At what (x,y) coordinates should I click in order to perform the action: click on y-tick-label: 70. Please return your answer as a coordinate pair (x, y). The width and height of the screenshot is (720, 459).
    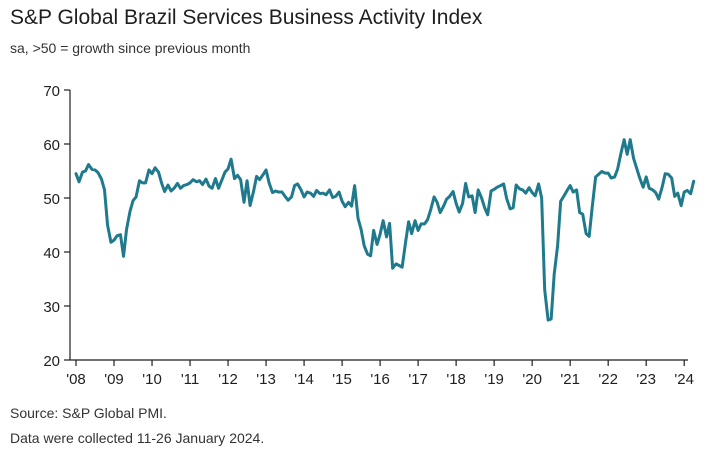
    Looking at the image, I should click on (51, 91).